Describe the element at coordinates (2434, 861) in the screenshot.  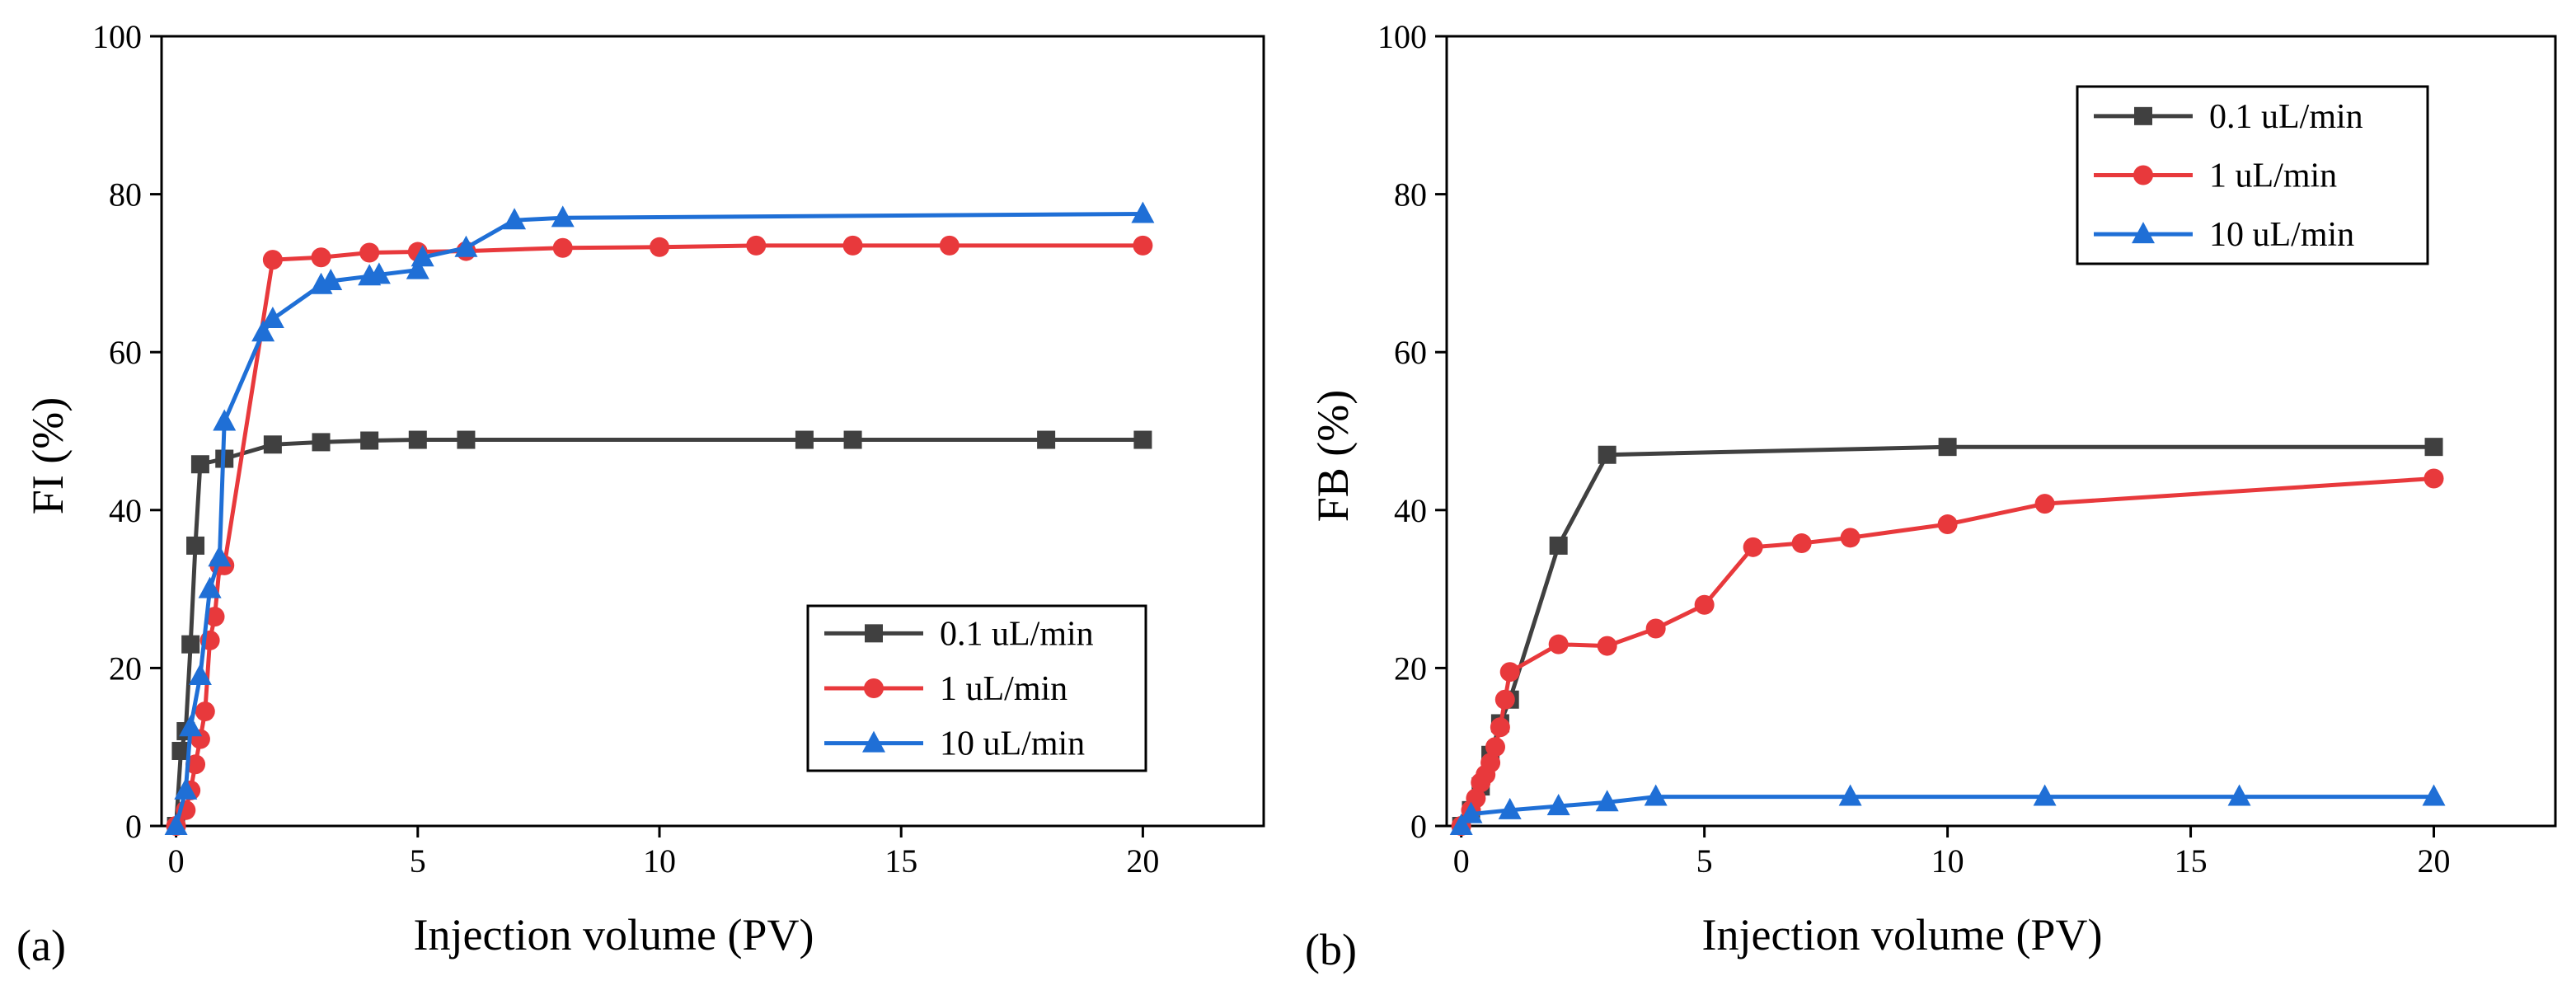
I see `x-tick-label: 20` at that location.